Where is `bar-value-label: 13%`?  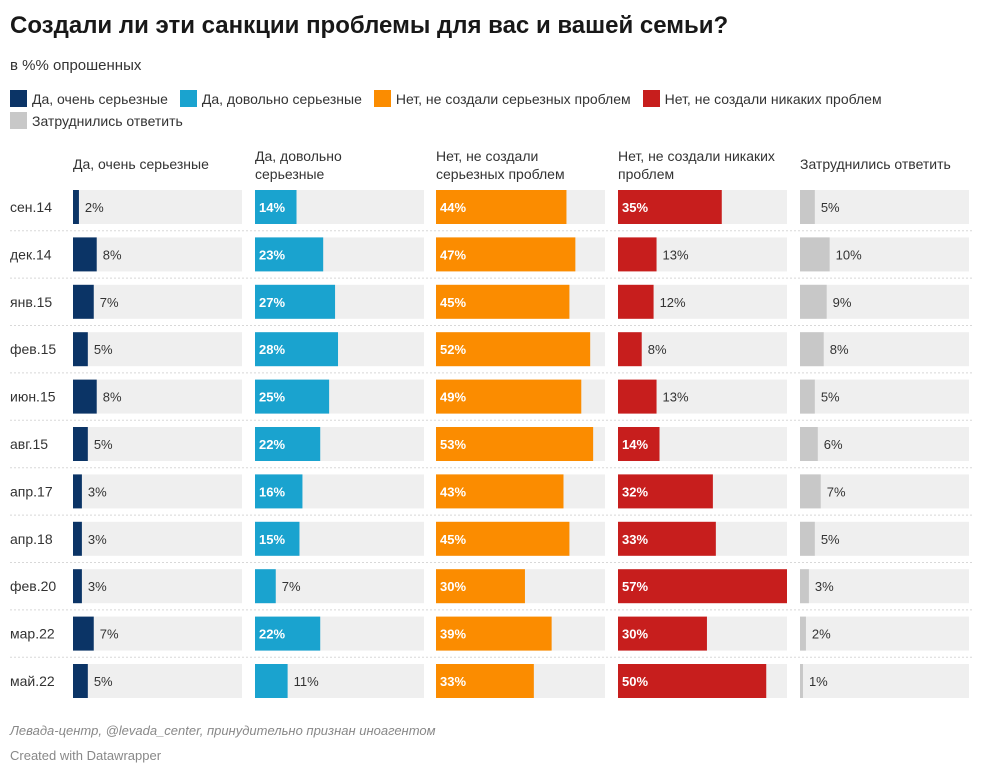 bar-value-label: 13% is located at coordinates (676, 254).